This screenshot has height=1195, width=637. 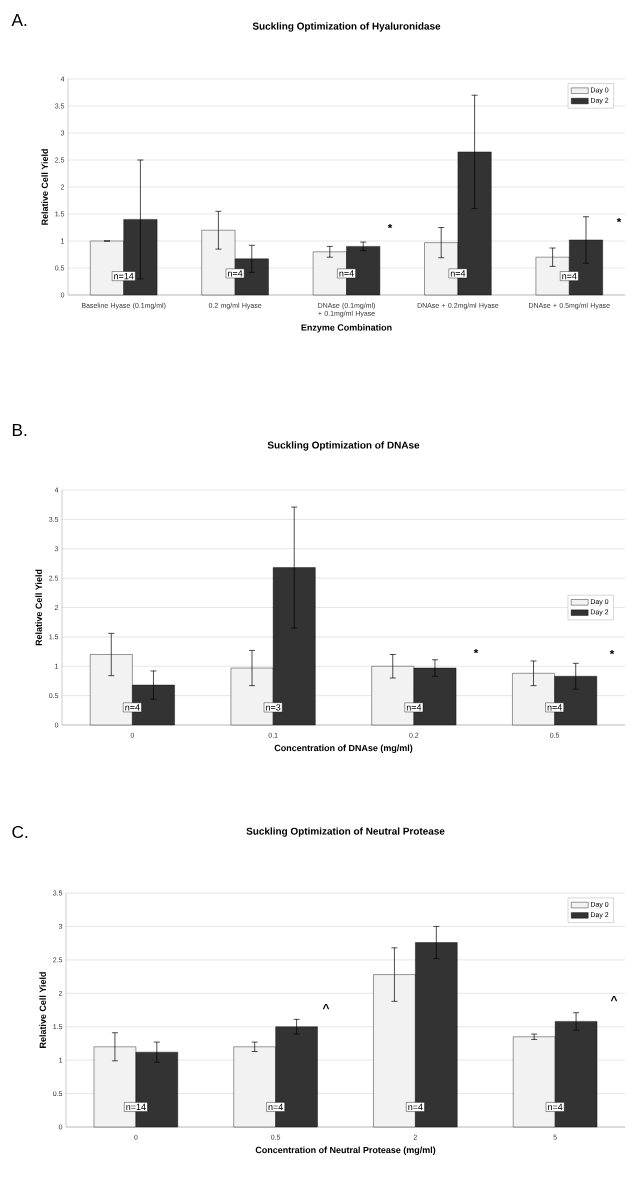 I want to click on chart-title: Suckling Optimization of Neutral Protease, so click(x=345, y=832).